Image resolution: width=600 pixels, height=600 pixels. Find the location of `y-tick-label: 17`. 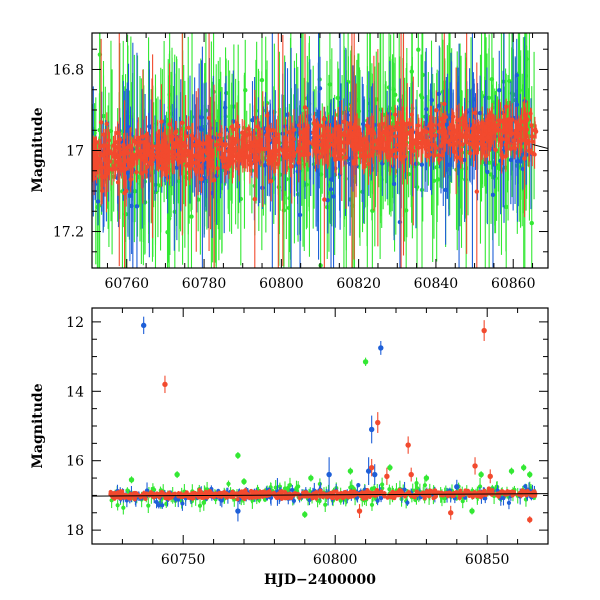

y-tick-label: 17 is located at coordinates (75, 152).